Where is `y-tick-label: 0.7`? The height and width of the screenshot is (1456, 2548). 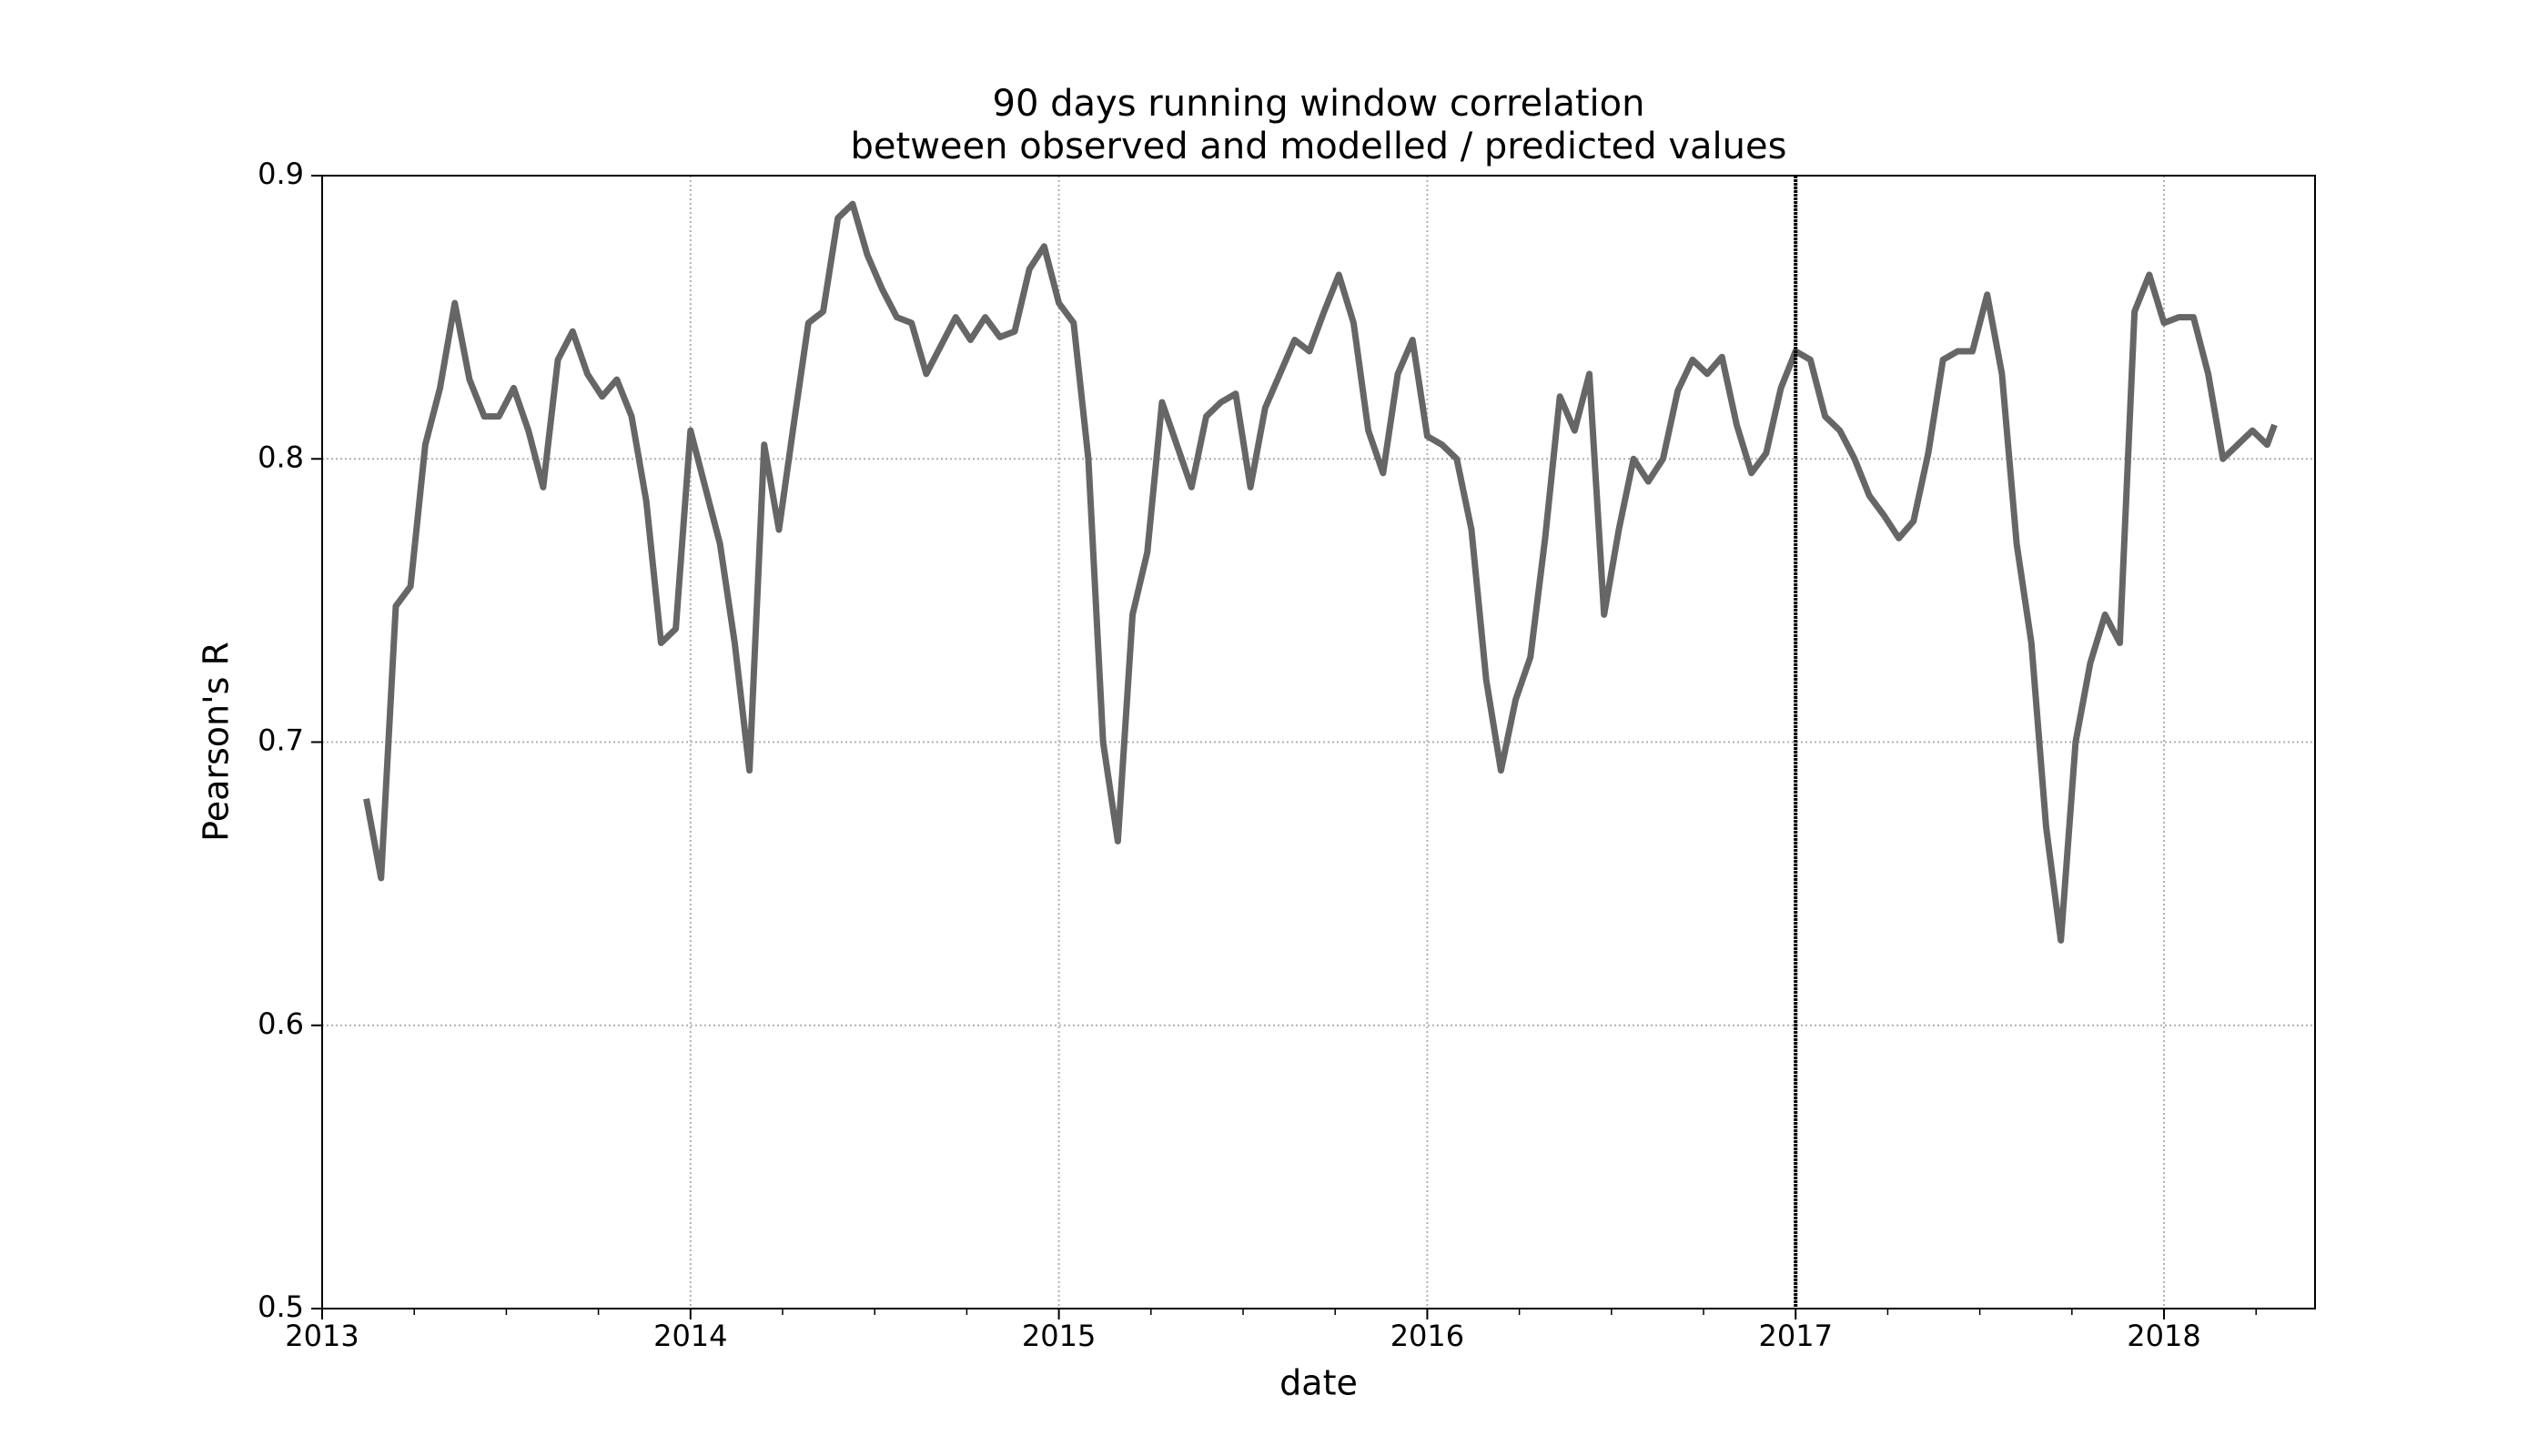
y-tick-label: 0.7 is located at coordinates (281, 741).